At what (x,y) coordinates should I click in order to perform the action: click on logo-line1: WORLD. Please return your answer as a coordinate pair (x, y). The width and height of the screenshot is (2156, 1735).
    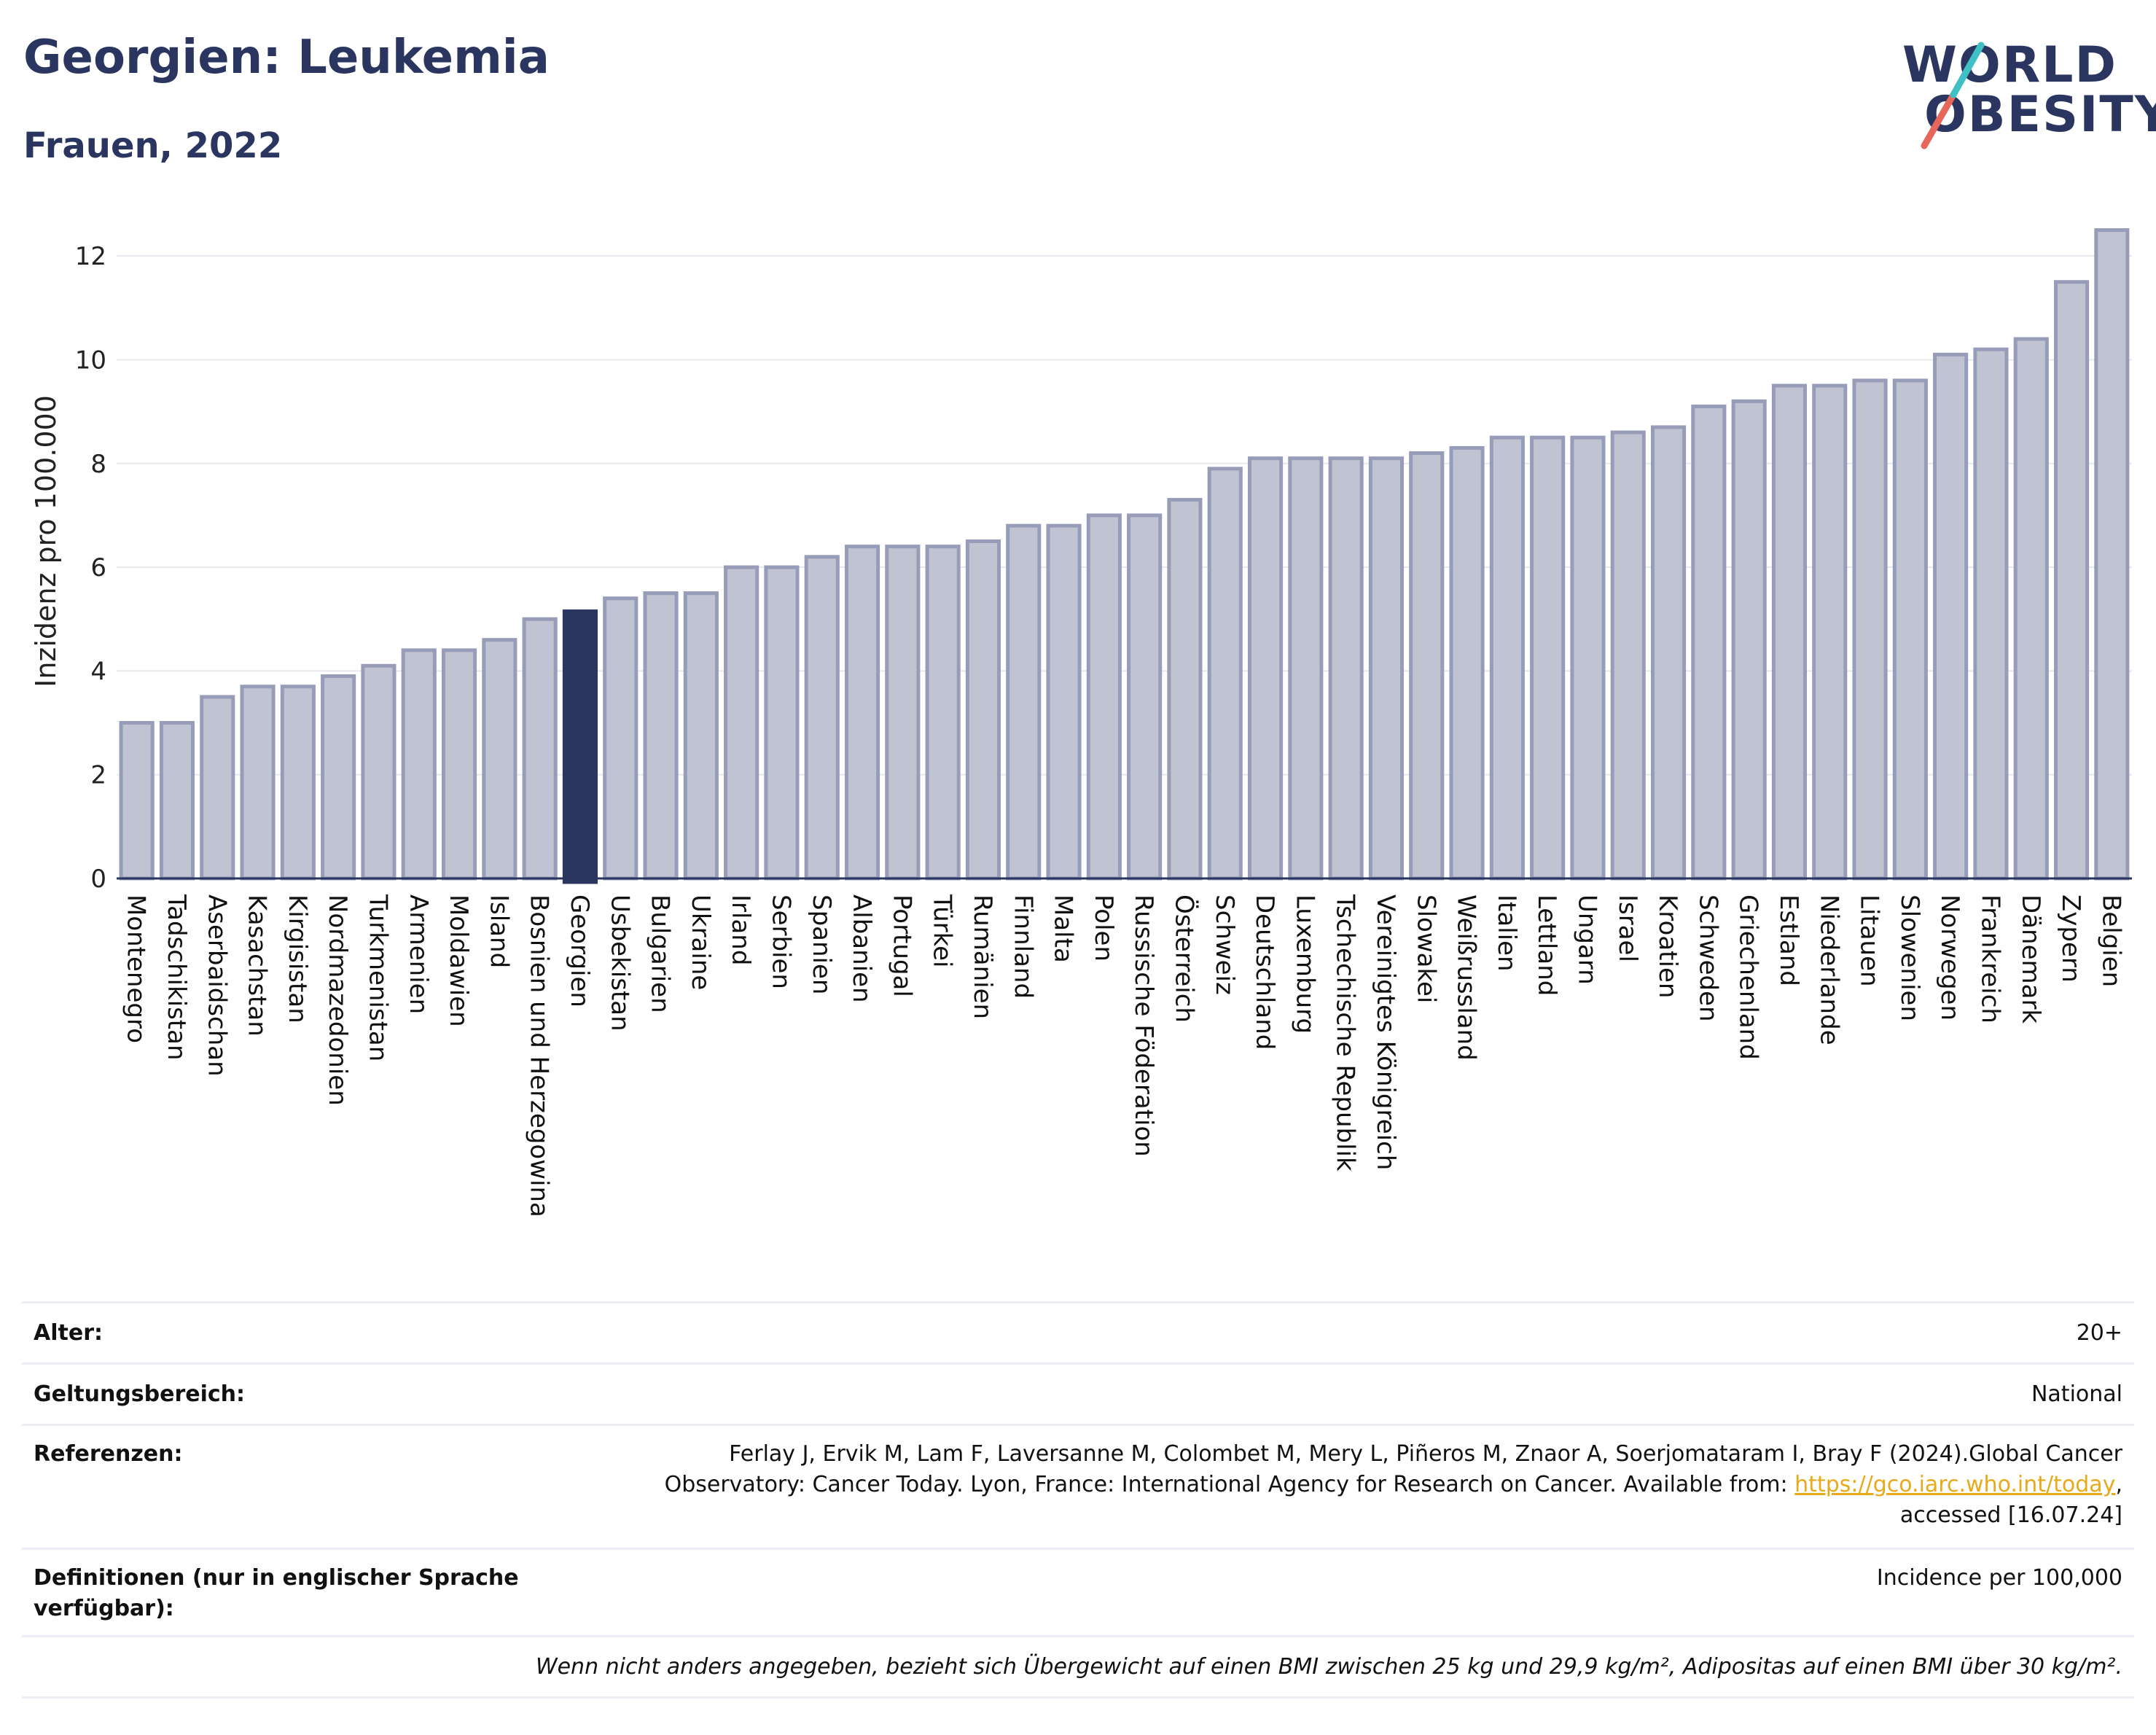
    Looking at the image, I should click on (2010, 65).